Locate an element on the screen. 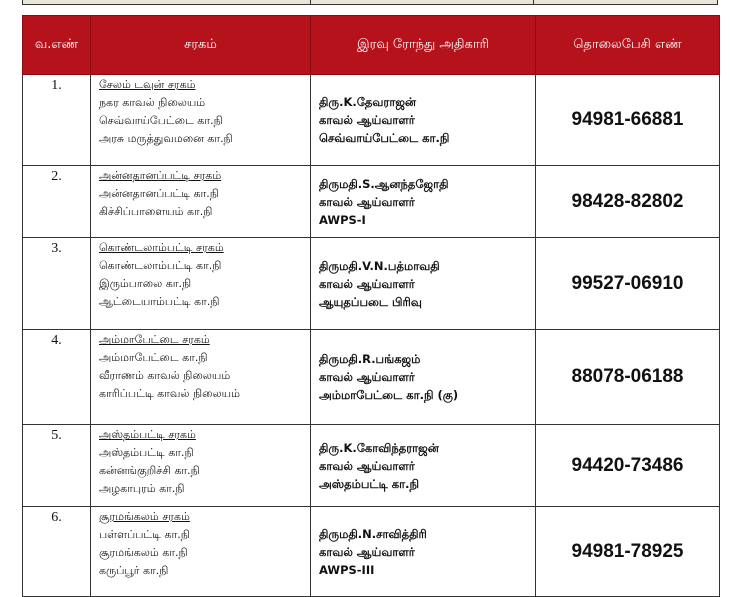 The height and width of the screenshot is (597, 730). circle-name: சேலம் டவுன் சரகம் is located at coordinates (147, 84).